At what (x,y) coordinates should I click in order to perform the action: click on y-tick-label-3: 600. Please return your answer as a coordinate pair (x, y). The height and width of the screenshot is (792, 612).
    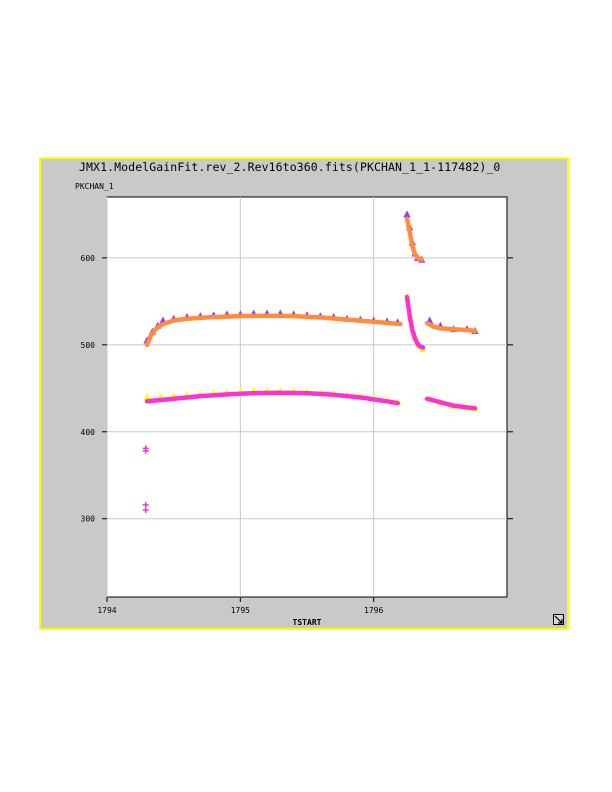
    Looking at the image, I should click on (88, 258).